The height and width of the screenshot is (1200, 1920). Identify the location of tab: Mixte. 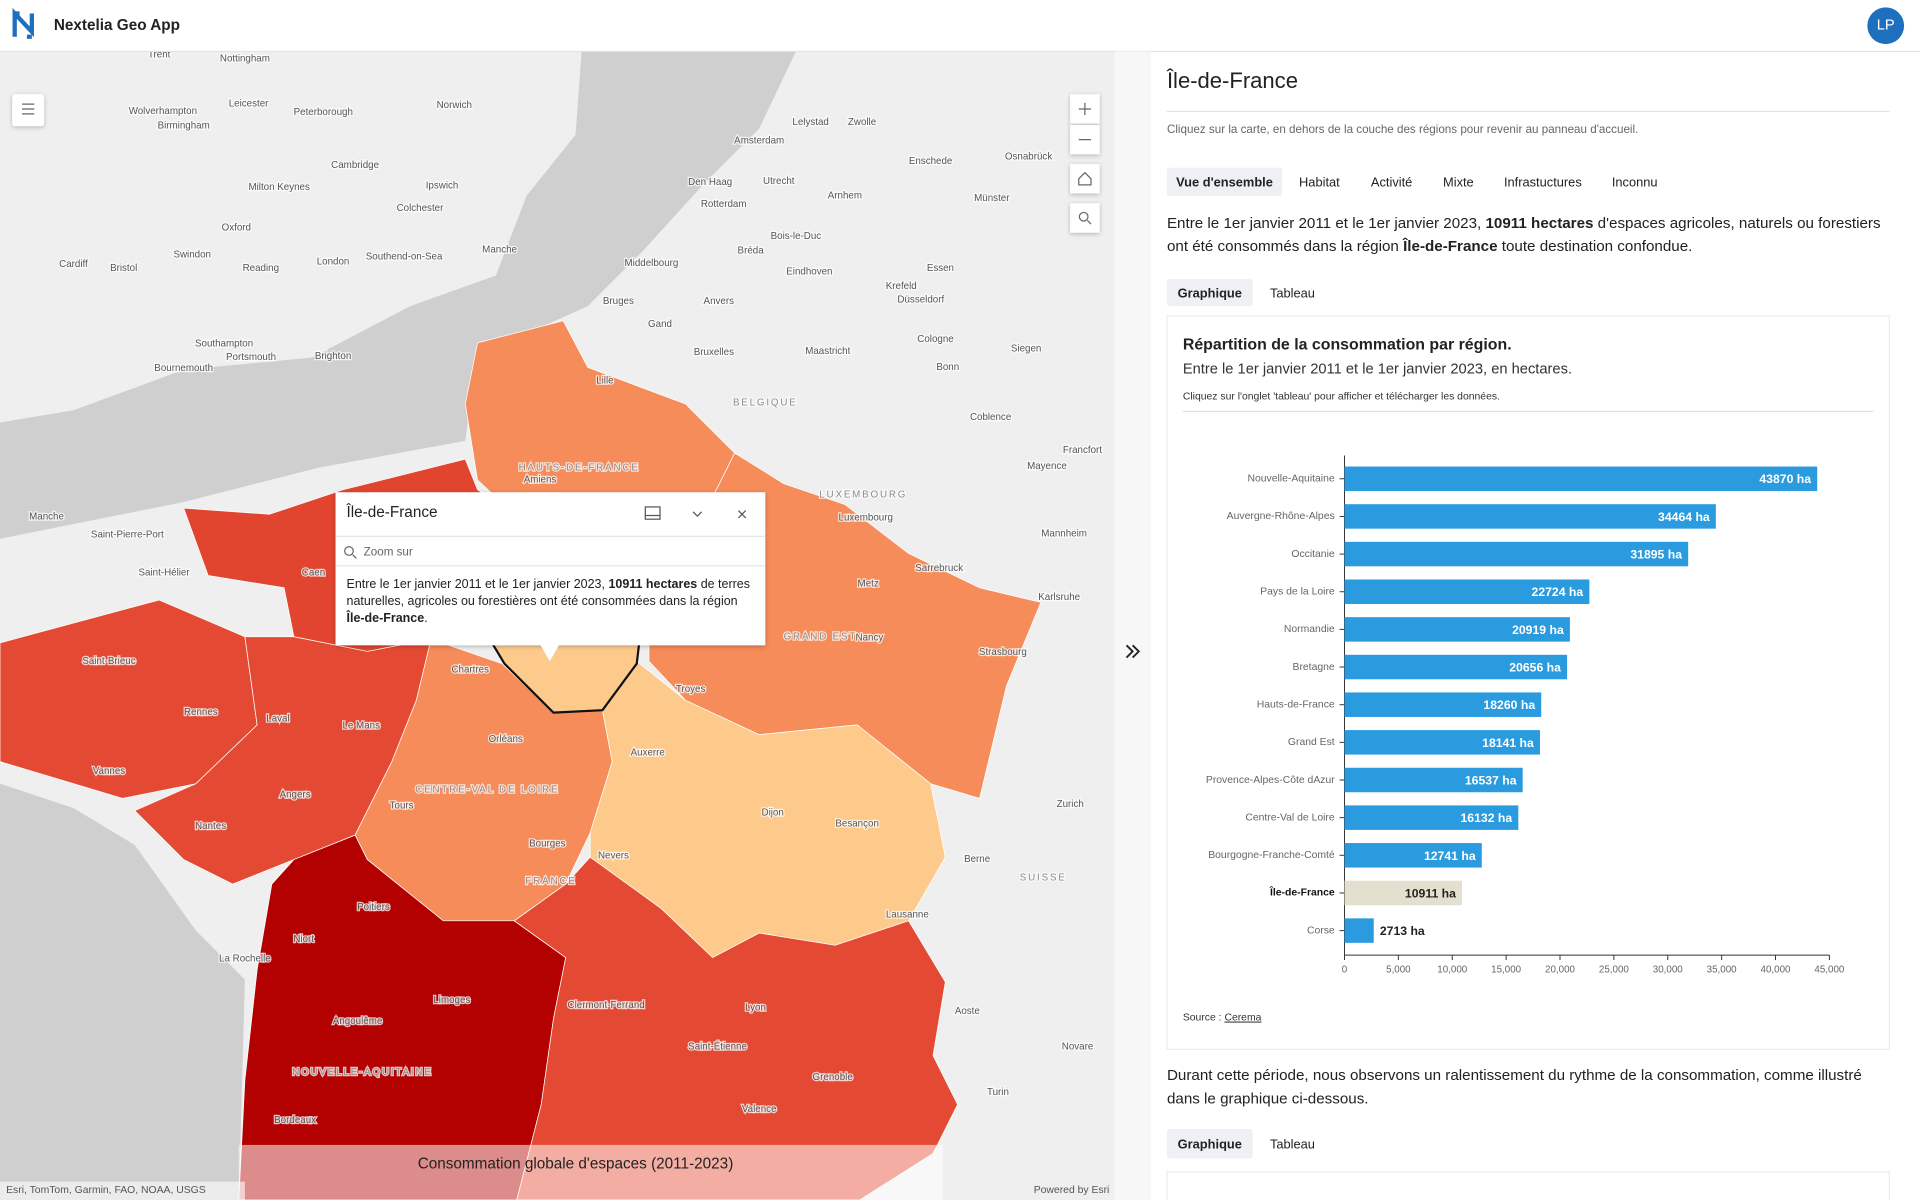
(1458, 181).